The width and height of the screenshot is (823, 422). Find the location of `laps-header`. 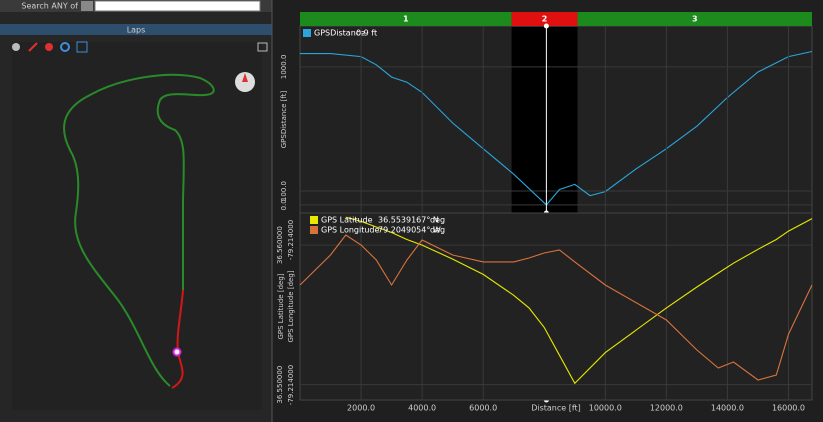

laps-header is located at coordinates (136, 29).